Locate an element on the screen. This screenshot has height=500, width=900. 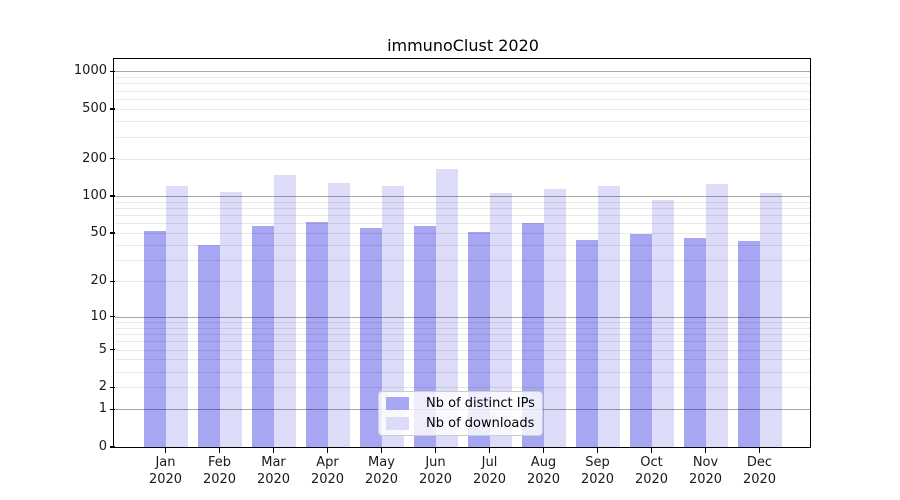
bar-distinct-ips-apr-2020 is located at coordinates (316, 334).